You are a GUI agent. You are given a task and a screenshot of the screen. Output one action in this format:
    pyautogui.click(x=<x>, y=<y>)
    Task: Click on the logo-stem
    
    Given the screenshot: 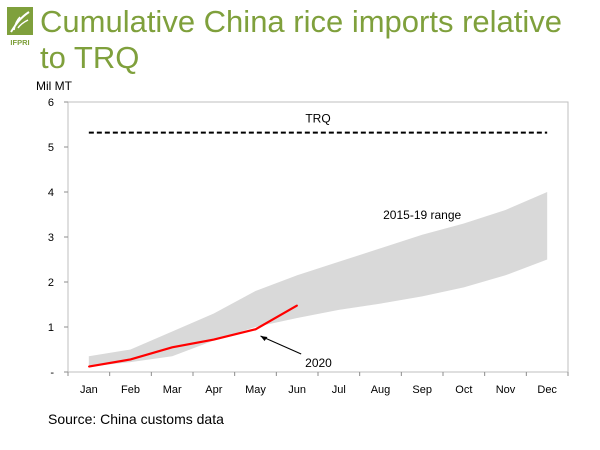 What is the action you would take?
    pyautogui.click(x=20, y=22)
    